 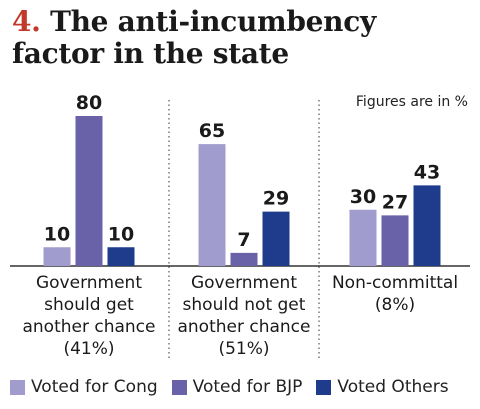 I want to click on data-label-2-1: 65, so click(x=212, y=131).